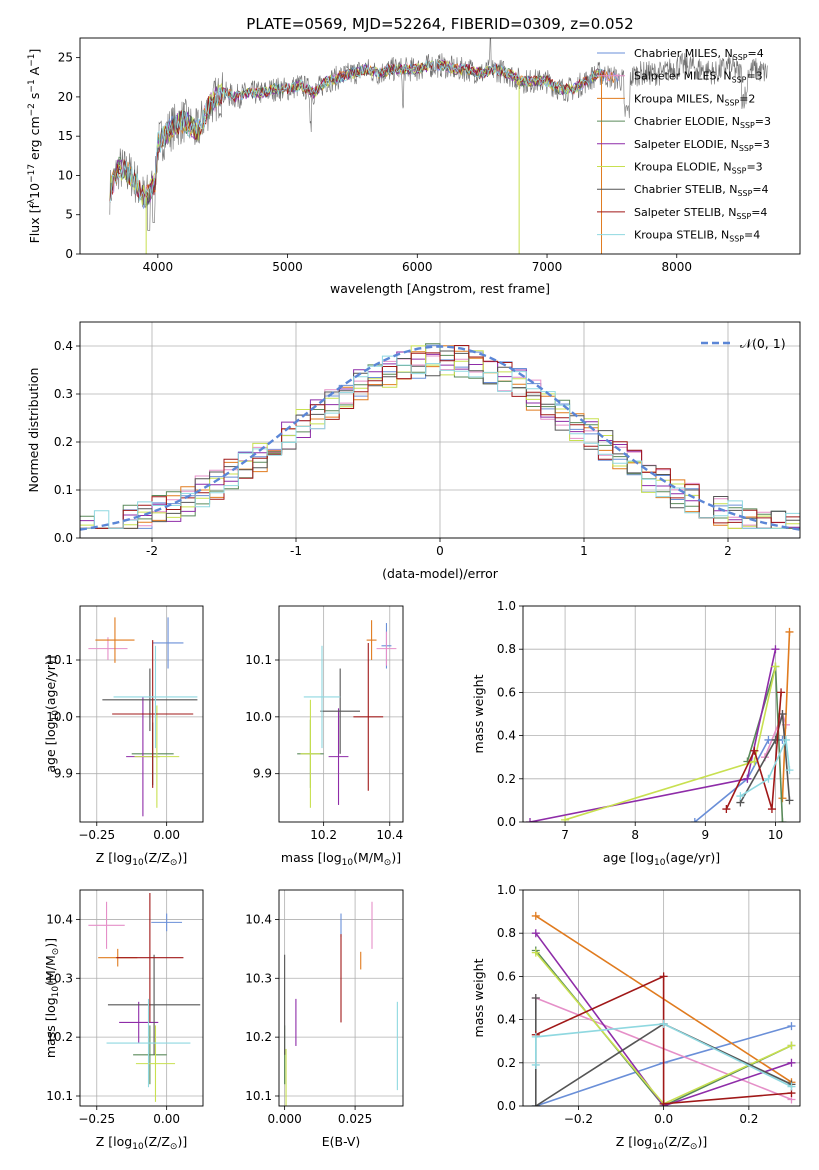 Image resolution: width=819 pixels, height=1170 pixels. Describe the element at coordinates (510, 998) in the screenshot. I see `weight_vs_Z-y-ticks: 0.0 0.2 0.4 0.6 0.8 1.0` at that location.